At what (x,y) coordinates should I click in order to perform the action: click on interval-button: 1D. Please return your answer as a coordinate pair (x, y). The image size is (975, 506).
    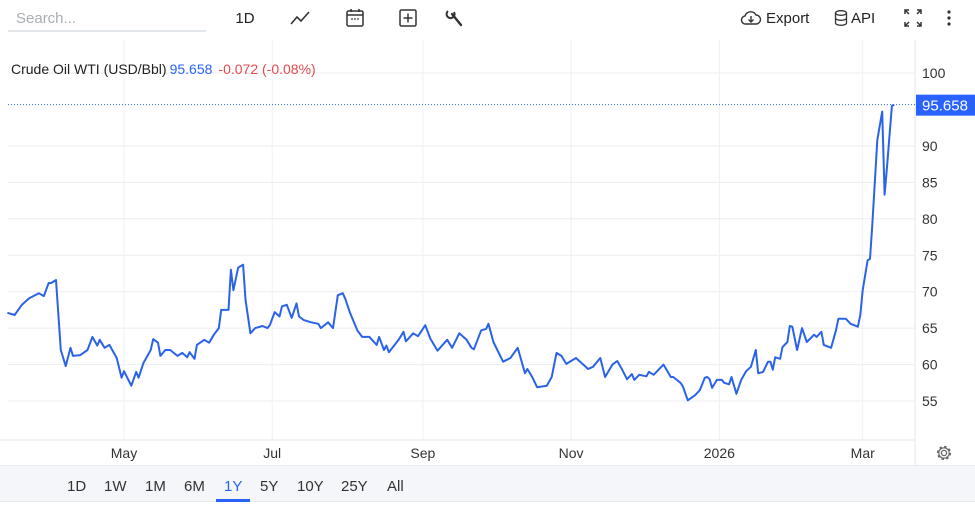
    Looking at the image, I should click on (245, 18).